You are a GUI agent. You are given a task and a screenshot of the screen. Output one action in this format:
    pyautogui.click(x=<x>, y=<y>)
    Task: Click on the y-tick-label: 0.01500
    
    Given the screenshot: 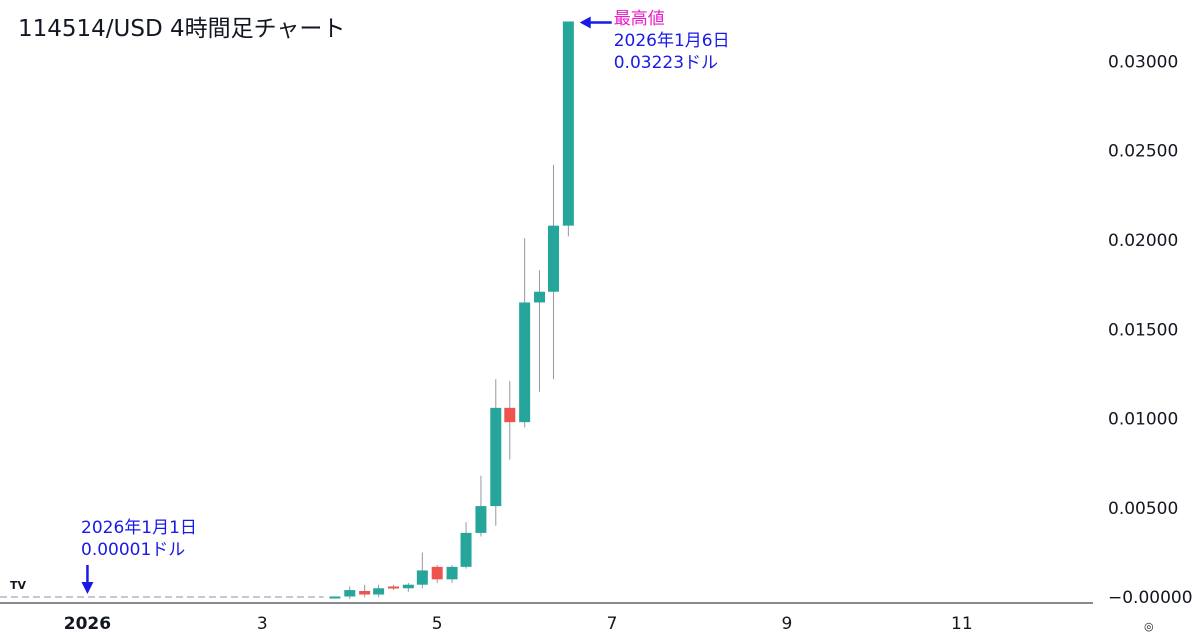 What is the action you would take?
    pyautogui.click(x=1143, y=330)
    